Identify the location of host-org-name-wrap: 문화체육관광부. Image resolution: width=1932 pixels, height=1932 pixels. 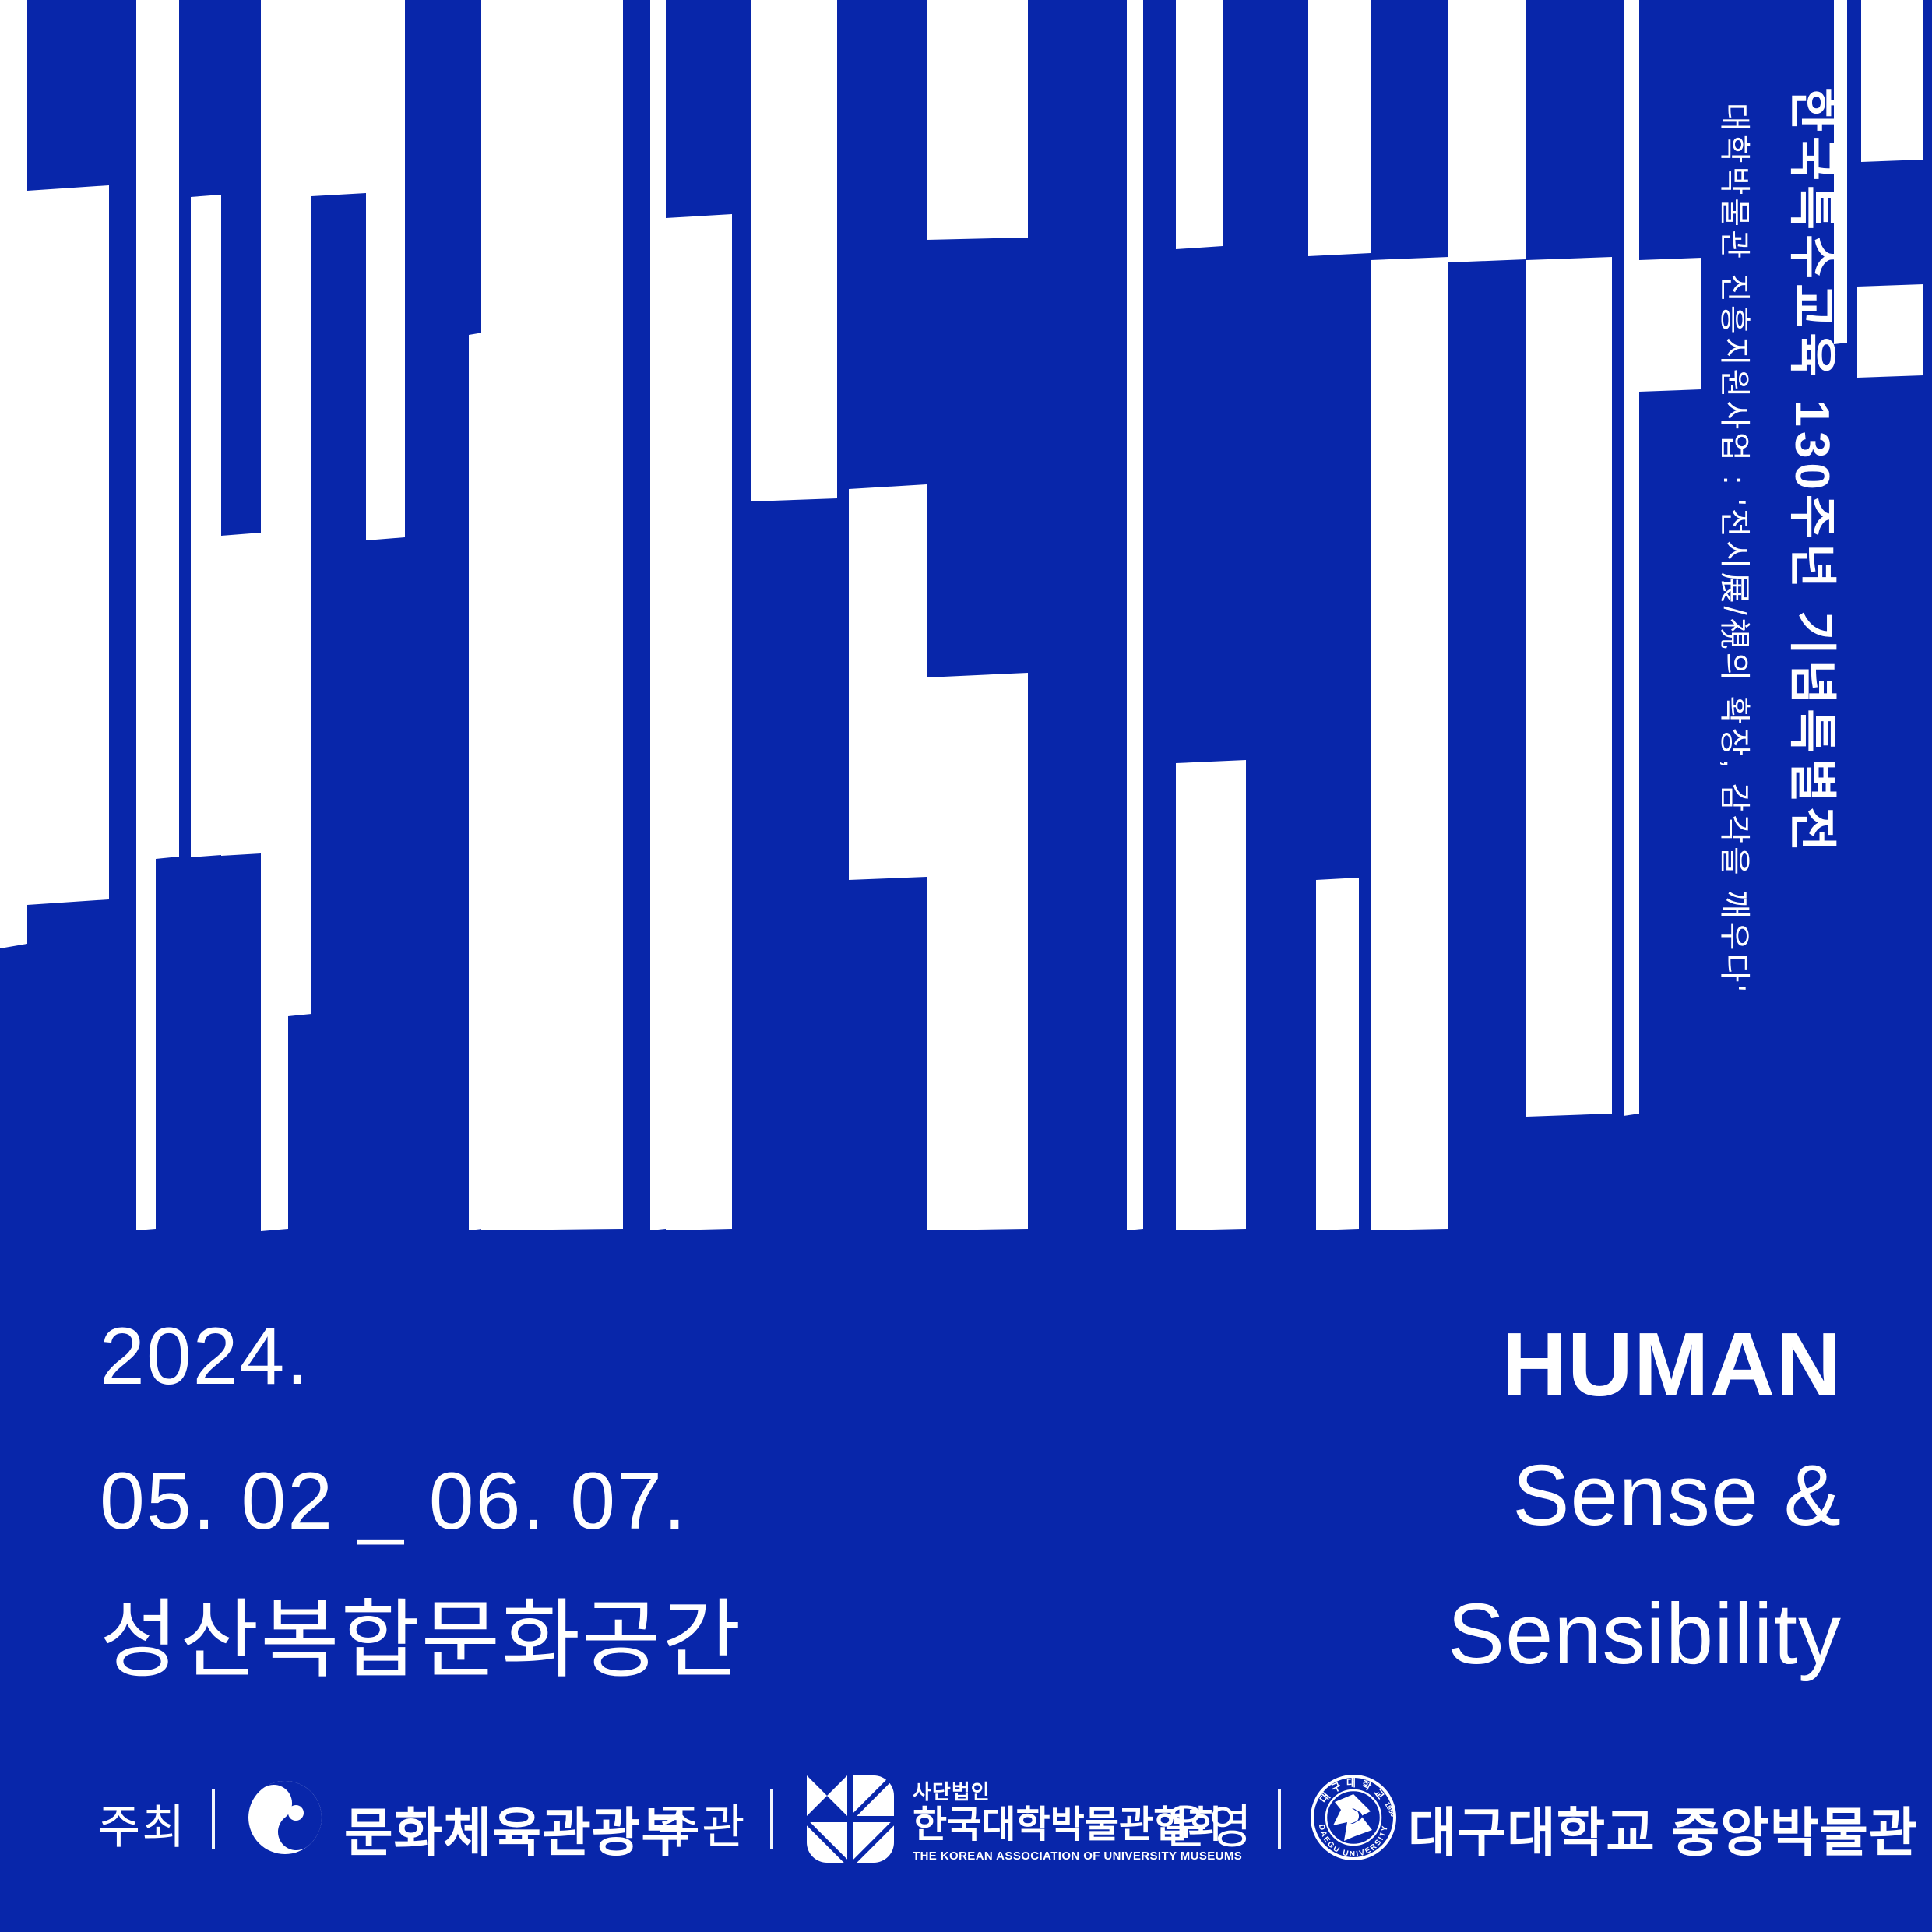
(517, 1828).